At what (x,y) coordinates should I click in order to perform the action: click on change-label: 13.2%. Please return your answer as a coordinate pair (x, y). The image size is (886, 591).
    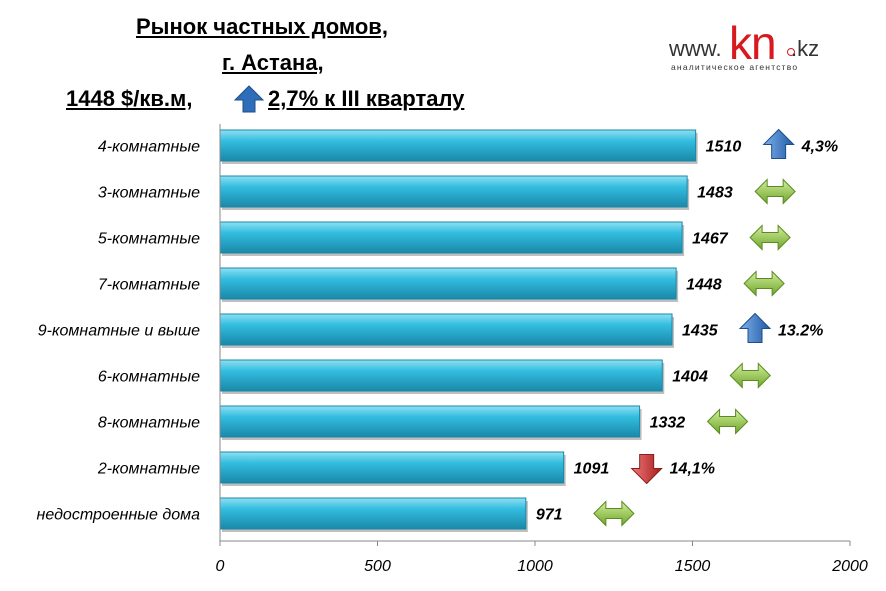
    Looking at the image, I should click on (800, 331).